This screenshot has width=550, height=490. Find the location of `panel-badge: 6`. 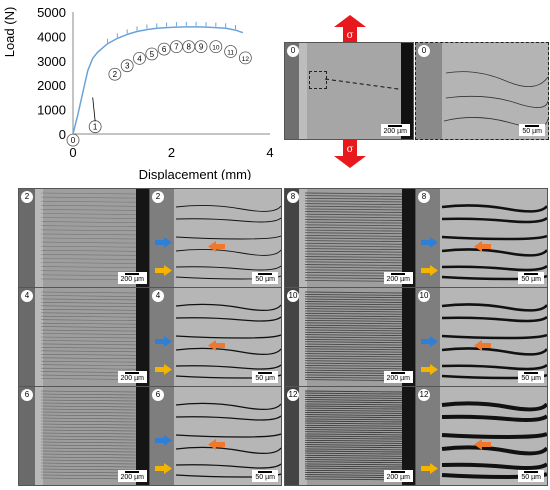

panel-badge: 6 is located at coordinates (158, 395).